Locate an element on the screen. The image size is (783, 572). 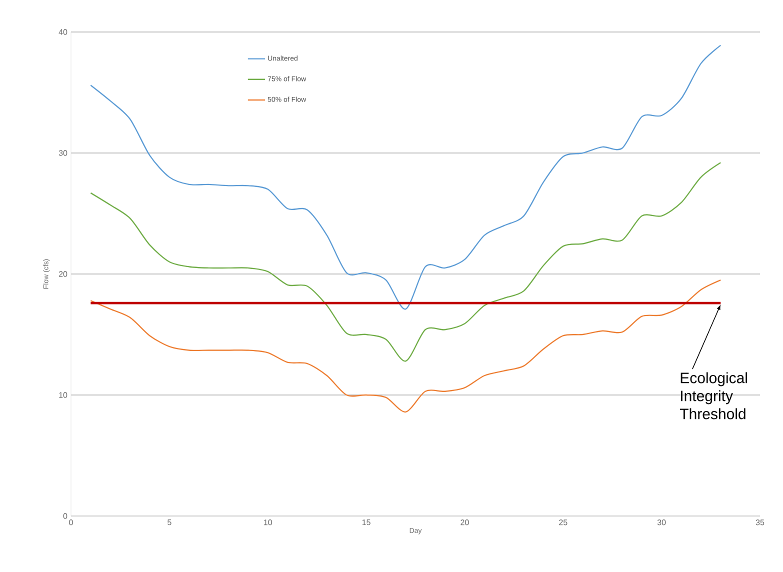
x-tick-label: 20 is located at coordinates (464, 523).